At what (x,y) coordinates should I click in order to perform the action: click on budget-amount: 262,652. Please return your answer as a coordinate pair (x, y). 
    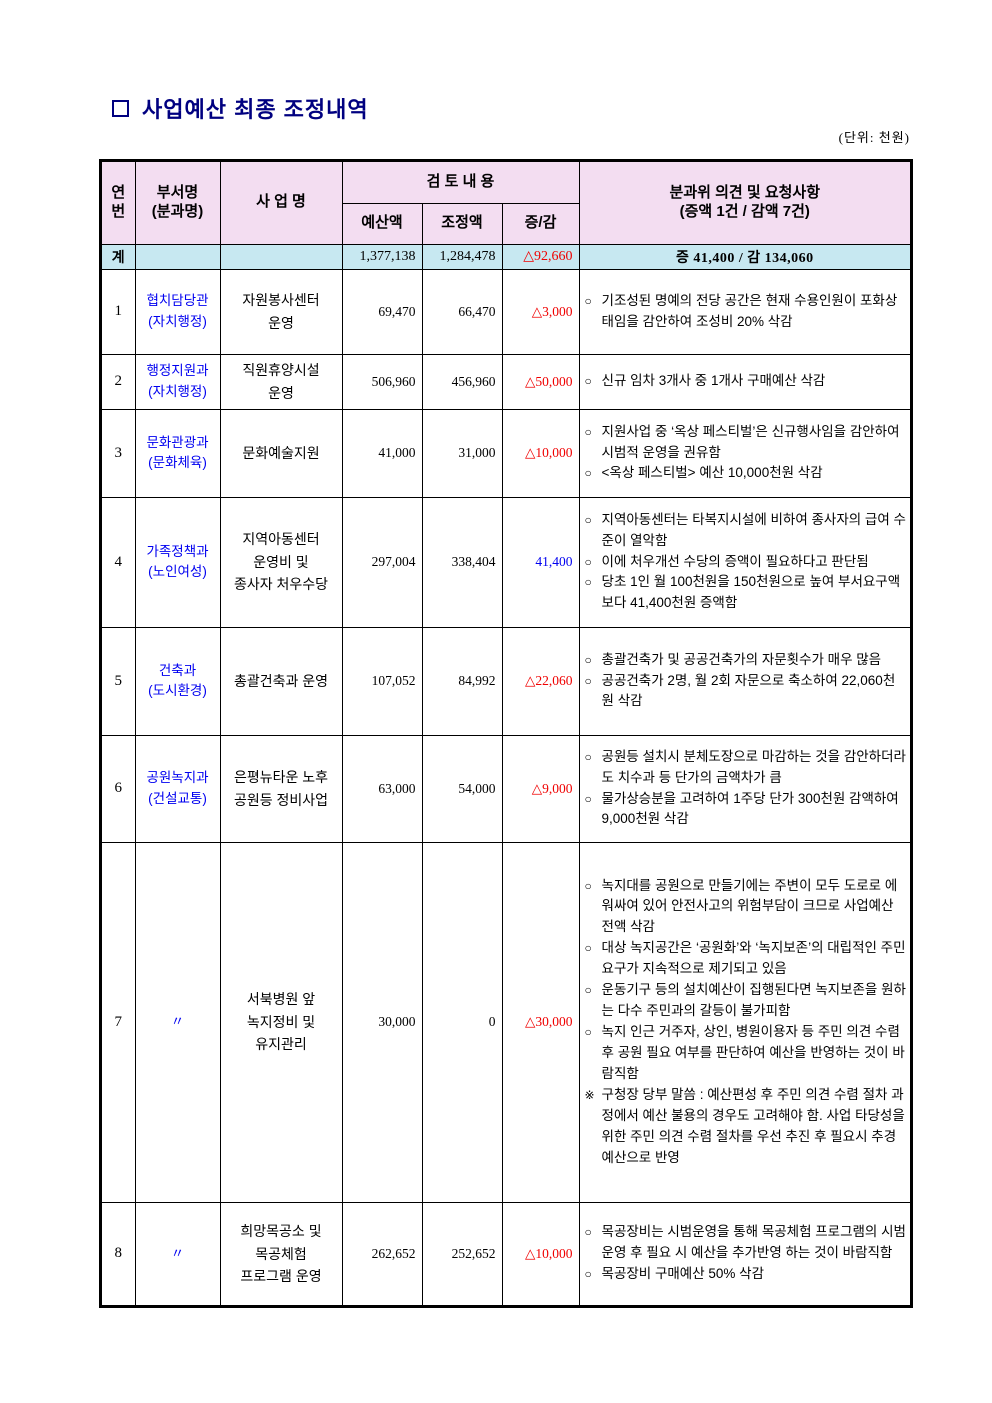
    Looking at the image, I should click on (382, 1254).